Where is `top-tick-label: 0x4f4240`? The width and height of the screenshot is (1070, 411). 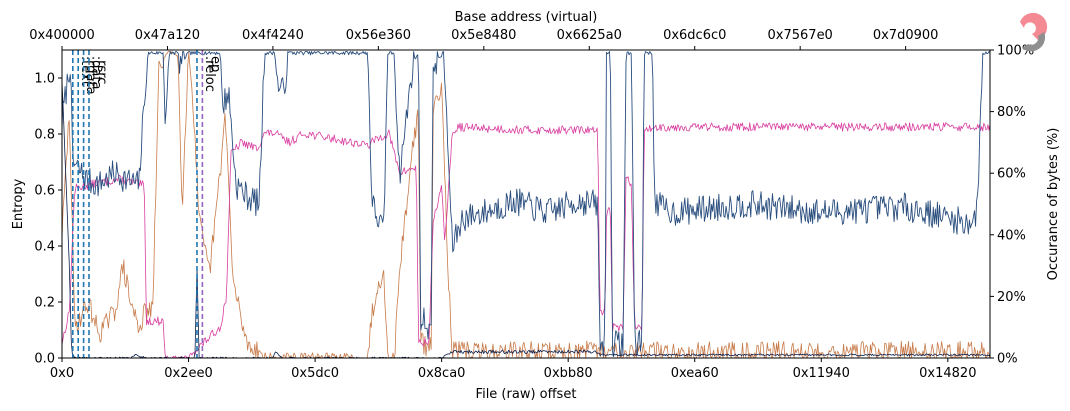 top-tick-label: 0x4f4240 is located at coordinates (273, 35).